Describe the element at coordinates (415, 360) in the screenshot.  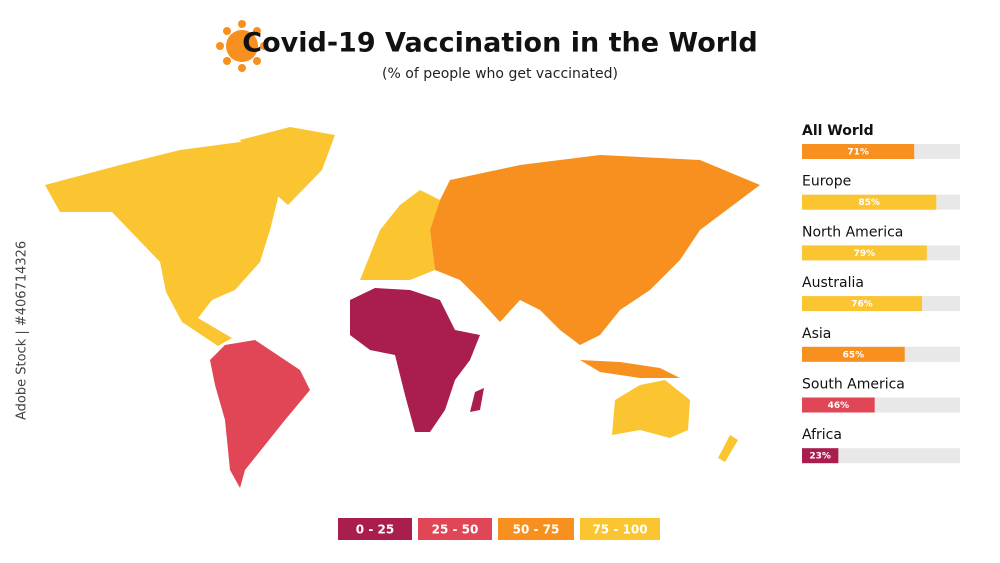
I see `africa` at that location.